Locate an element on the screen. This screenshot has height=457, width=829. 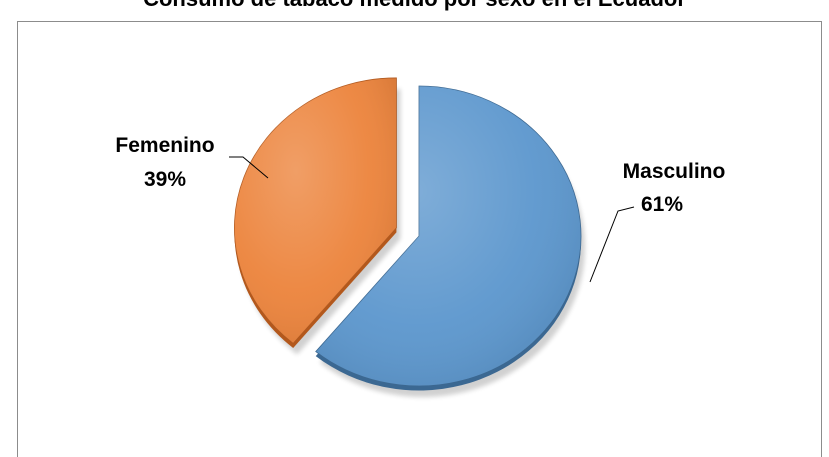
slice-value-label-masculino: 61% is located at coordinates (662, 204).